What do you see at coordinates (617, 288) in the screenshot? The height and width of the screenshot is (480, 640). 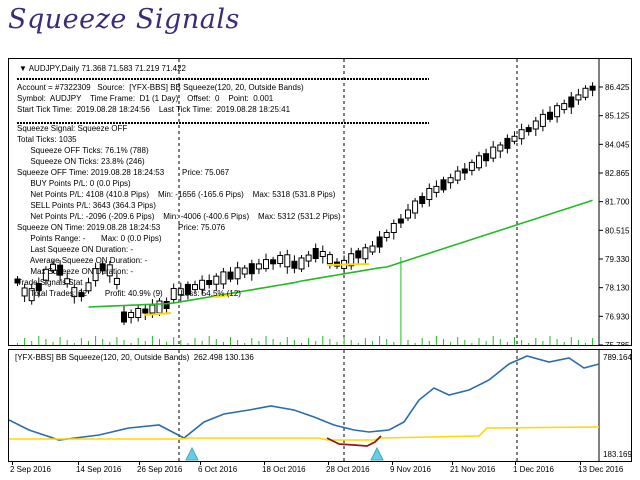 I see `price-tick-label: 78.130` at bounding box center [617, 288].